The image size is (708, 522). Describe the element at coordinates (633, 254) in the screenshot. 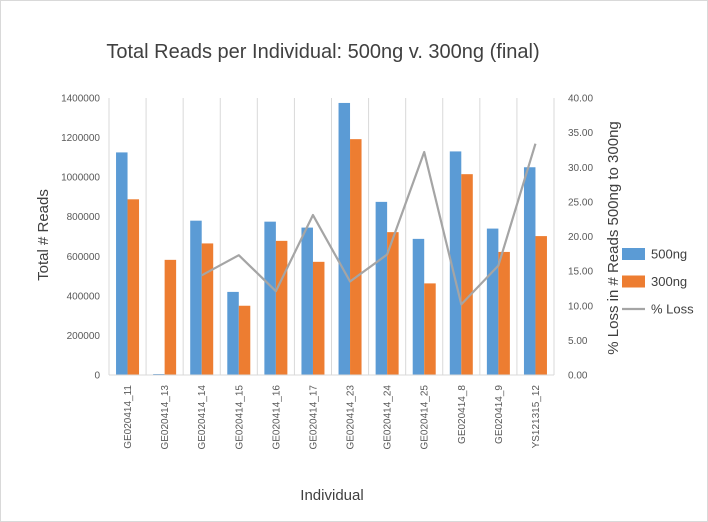

I see `legend-swatch-500ng` at that location.